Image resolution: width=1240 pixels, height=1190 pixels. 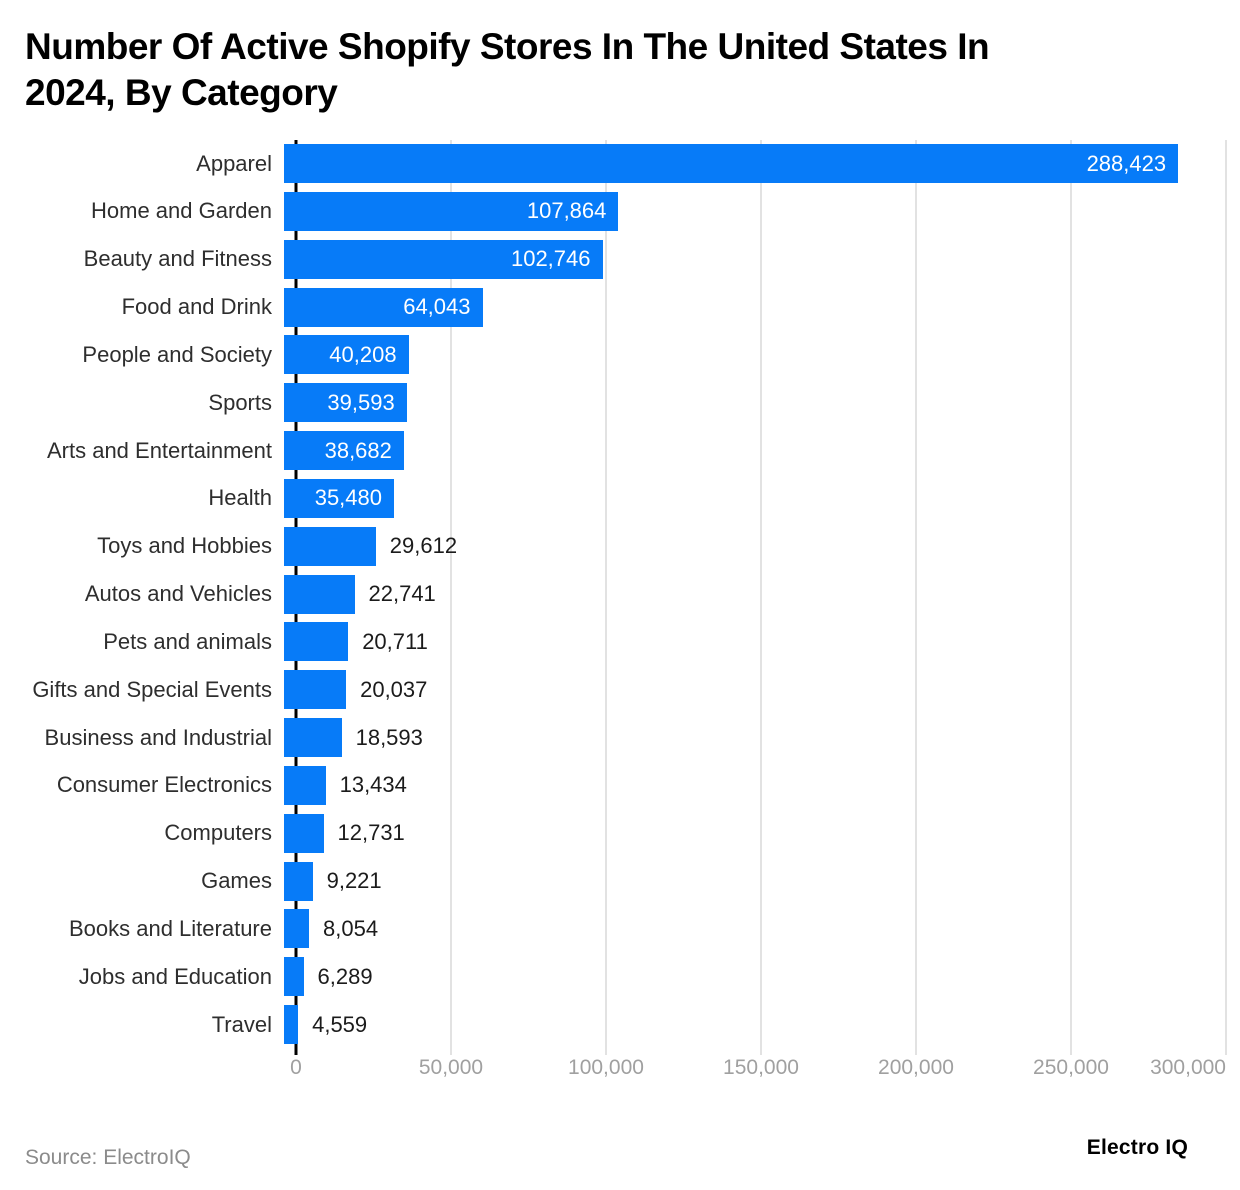 I want to click on bar-value-label: 9,221, so click(x=354, y=881).